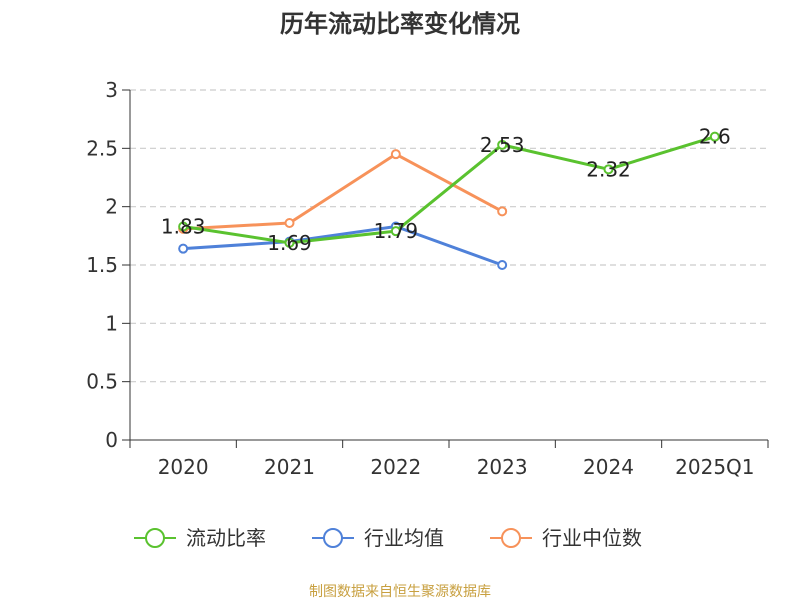 Image resolution: width=800 pixels, height=600 pixels. Describe the element at coordinates (102, 382) in the screenshot. I see `y-tick-label: 0.5` at that location.